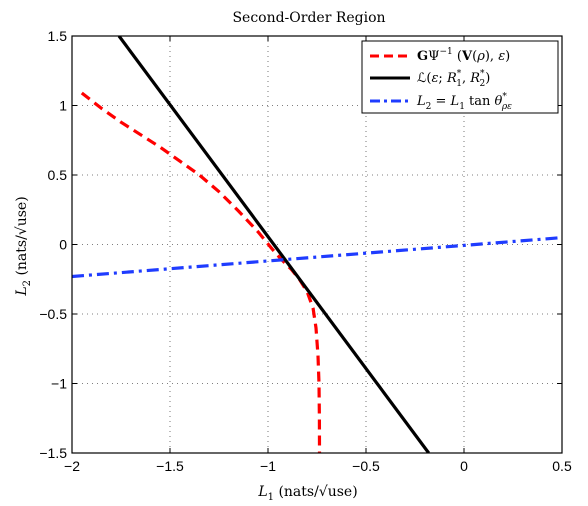  I want to click on legend-label-series-2: ℒ(ε; R* 1, R* 2), so click(453, 79).